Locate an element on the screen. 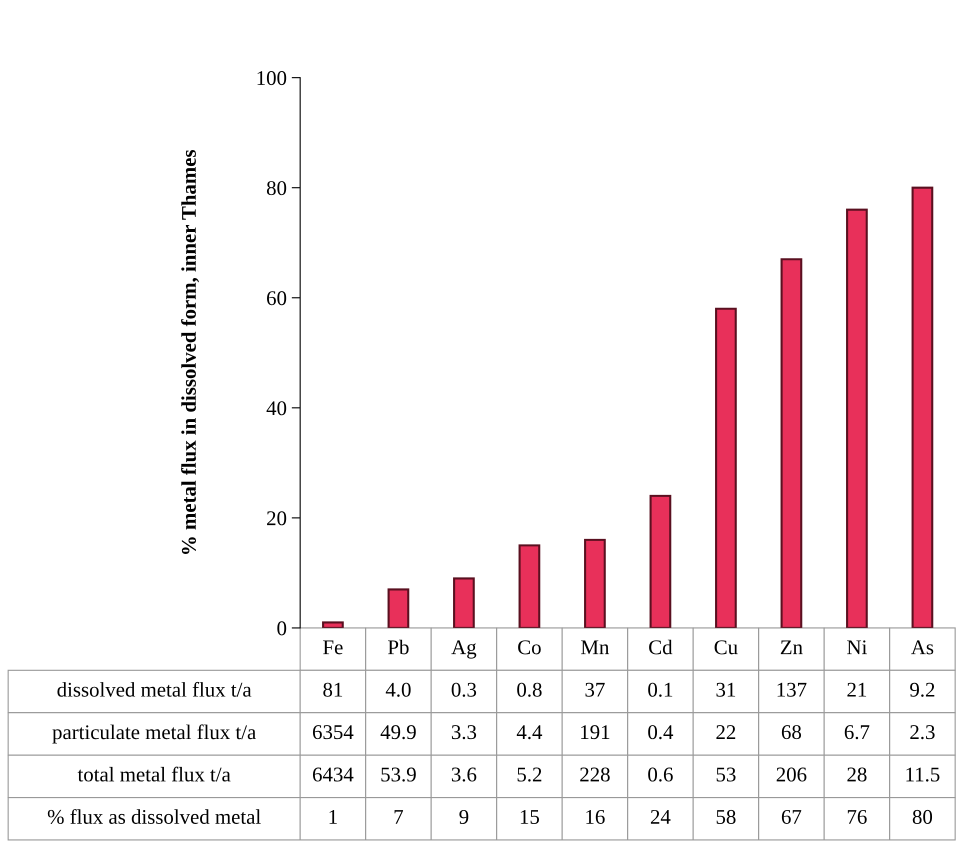 This screenshot has width=959, height=844. text: total metal flux t/a is located at coordinates (154, 774).